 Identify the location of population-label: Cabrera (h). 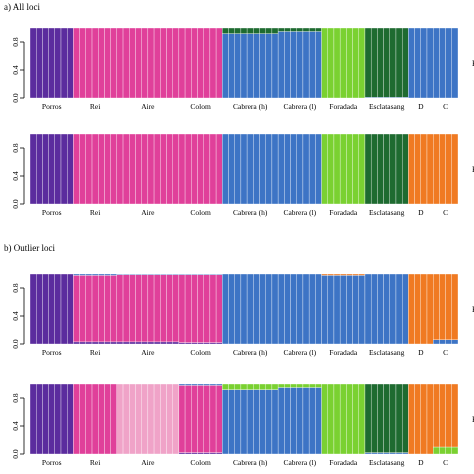
(250, 106).